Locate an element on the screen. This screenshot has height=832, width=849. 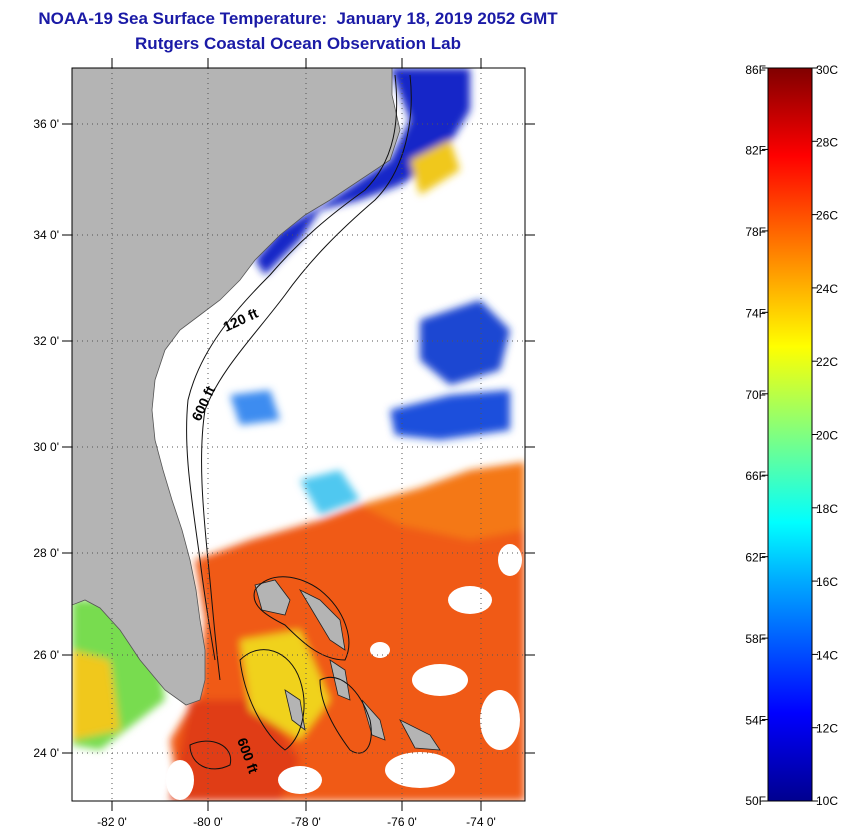
shelf-front-warm is located at coordinates (435, 167).